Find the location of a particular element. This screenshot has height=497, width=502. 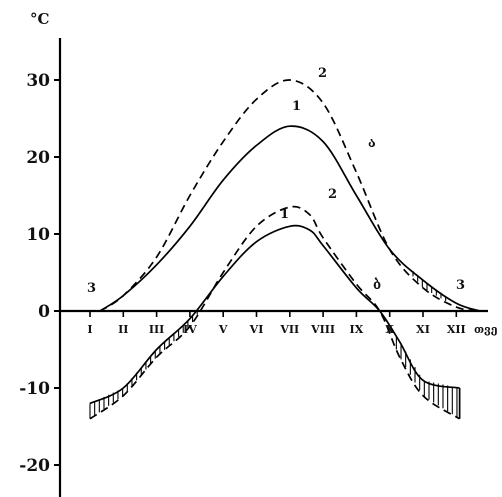

y-axis-unit: °C is located at coordinates (40, 19).